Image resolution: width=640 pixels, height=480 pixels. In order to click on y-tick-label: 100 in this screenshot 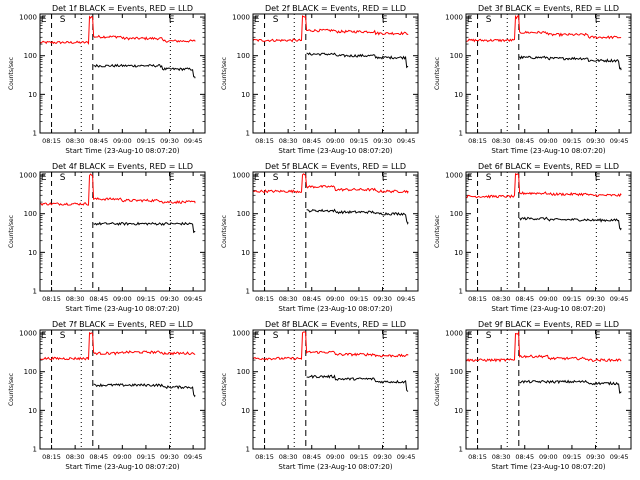, I will do `click(243, 56)`.